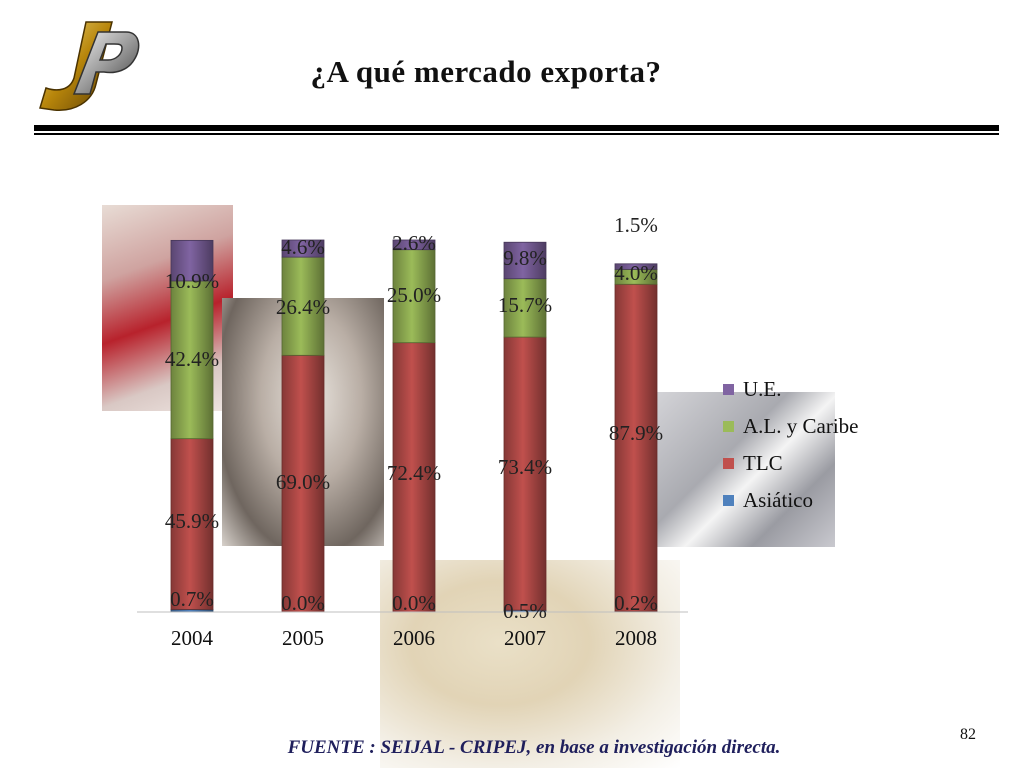 The width and height of the screenshot is (1024, 768). I want to click on bar-ue-2008, so click(636, 266).